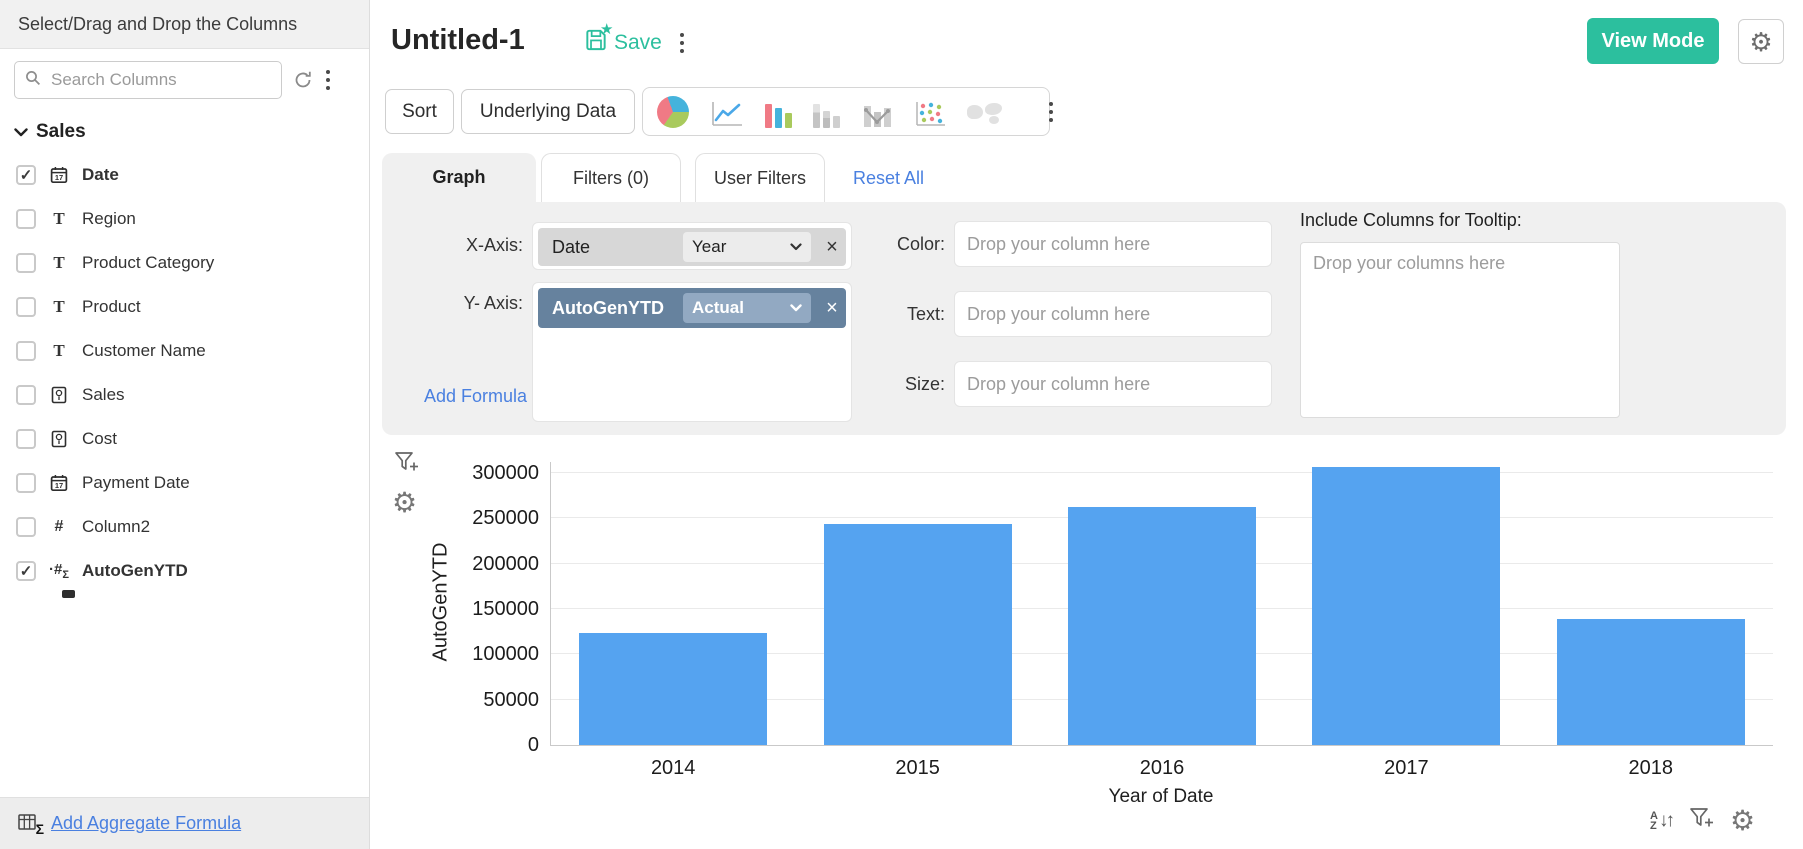  I want to click on scatter-chart-icon, so click(930, 112).